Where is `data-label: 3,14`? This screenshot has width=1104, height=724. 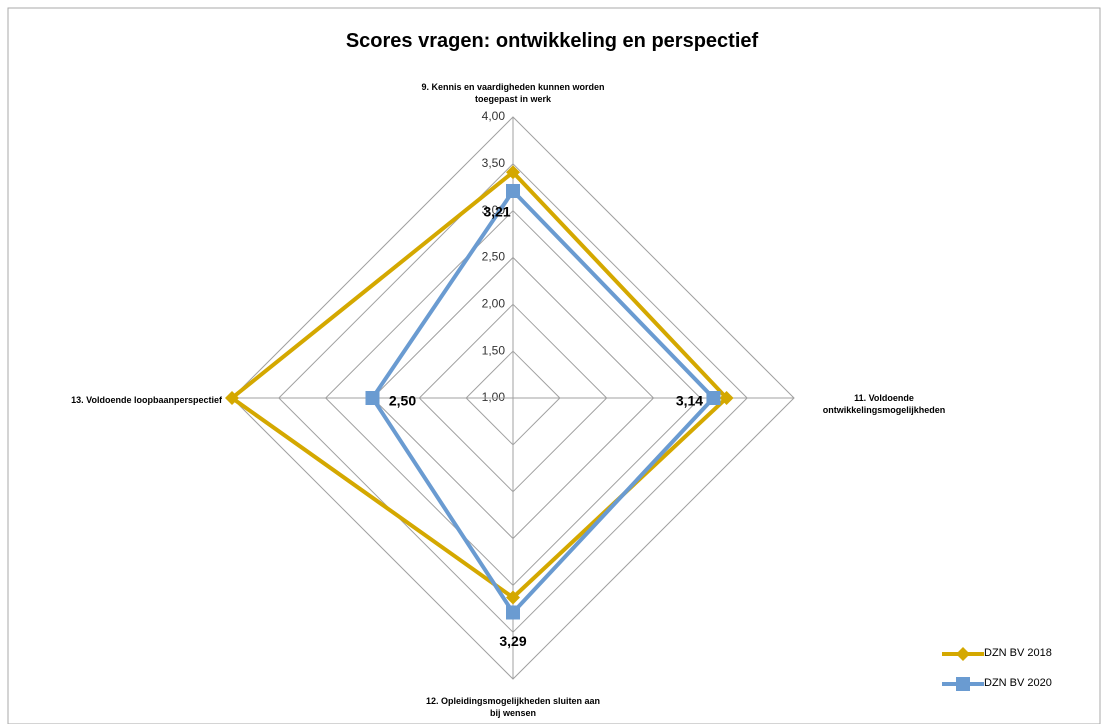 data-label: 3,14 is located at coordinates (689, 401).